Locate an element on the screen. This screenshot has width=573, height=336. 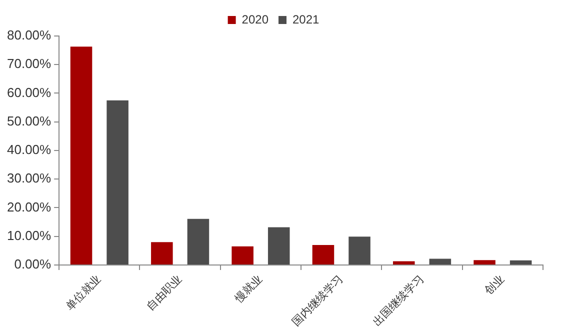
y-tick-label: 70.00% is located at coordinates (29, 64).